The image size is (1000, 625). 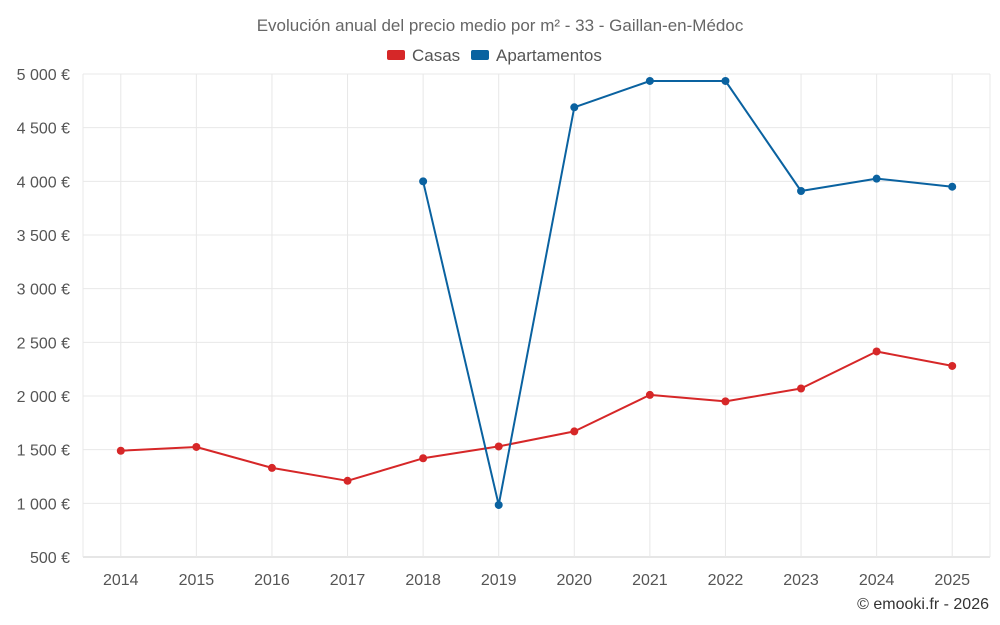 What do you see at coordinates (574, 580) in the screenshot?
I see `x-tick-label: 2020` at bounding box center [574, 580].